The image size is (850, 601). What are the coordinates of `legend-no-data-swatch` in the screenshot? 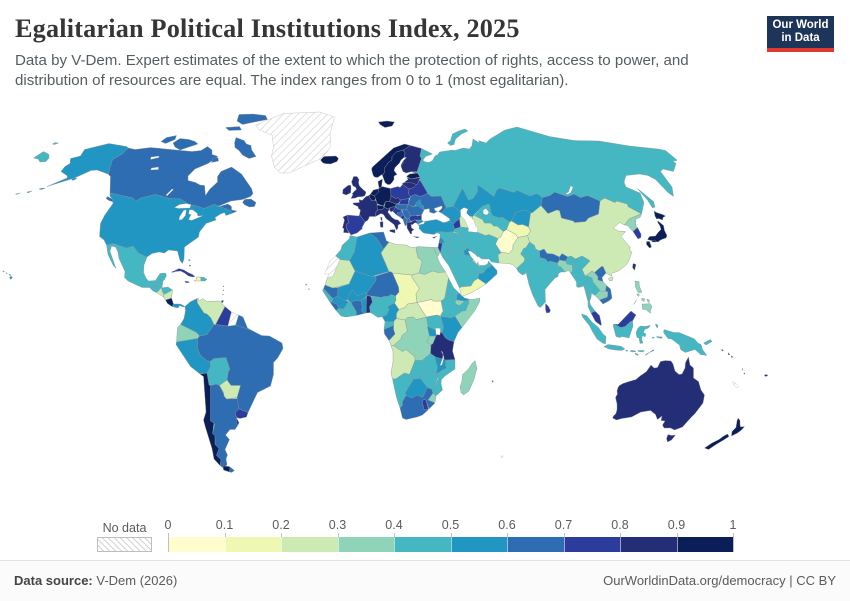 It's located at (124, 544).